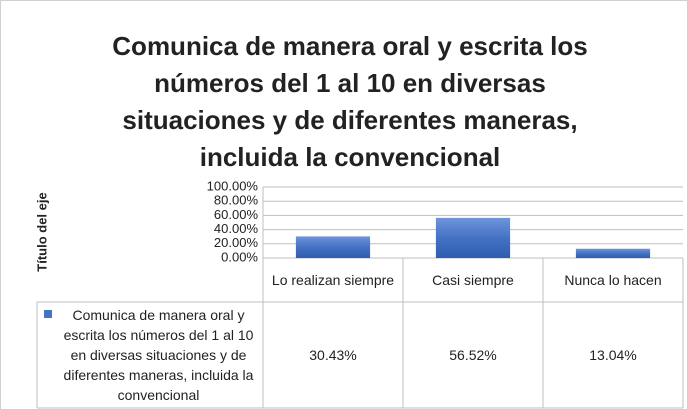 Image resolution: width=688 pixels, height=410 pixels. Describe the element at coordinates (48, 314) in the screenshot. I see `legend-marker` at that location.